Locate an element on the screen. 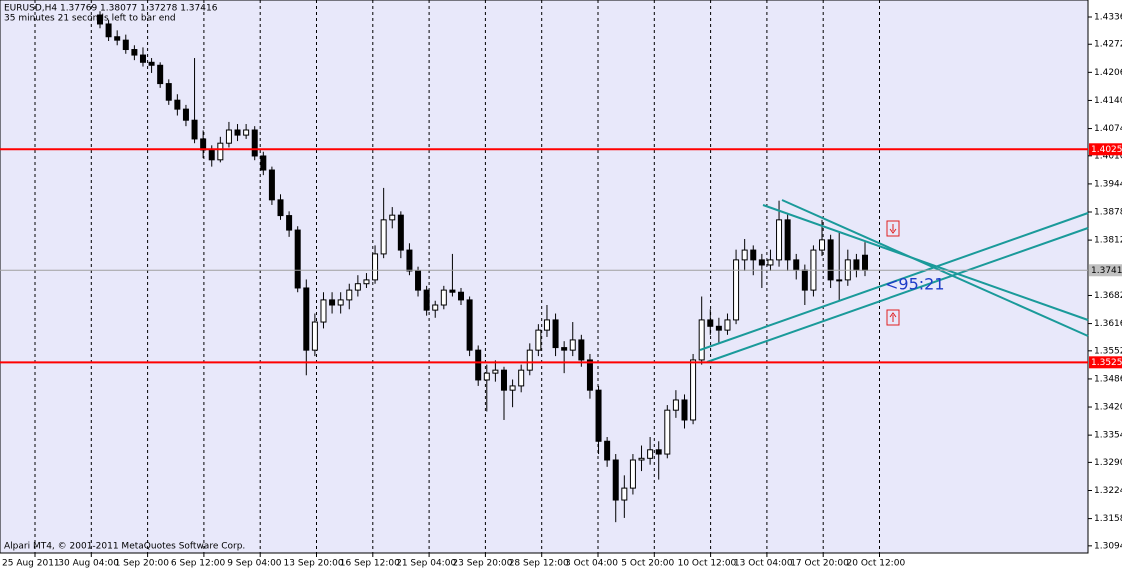 The height and width of the screenshot is (570, 1122). y-tick-label: 1.42724 is located at coordinates (1108, 45).